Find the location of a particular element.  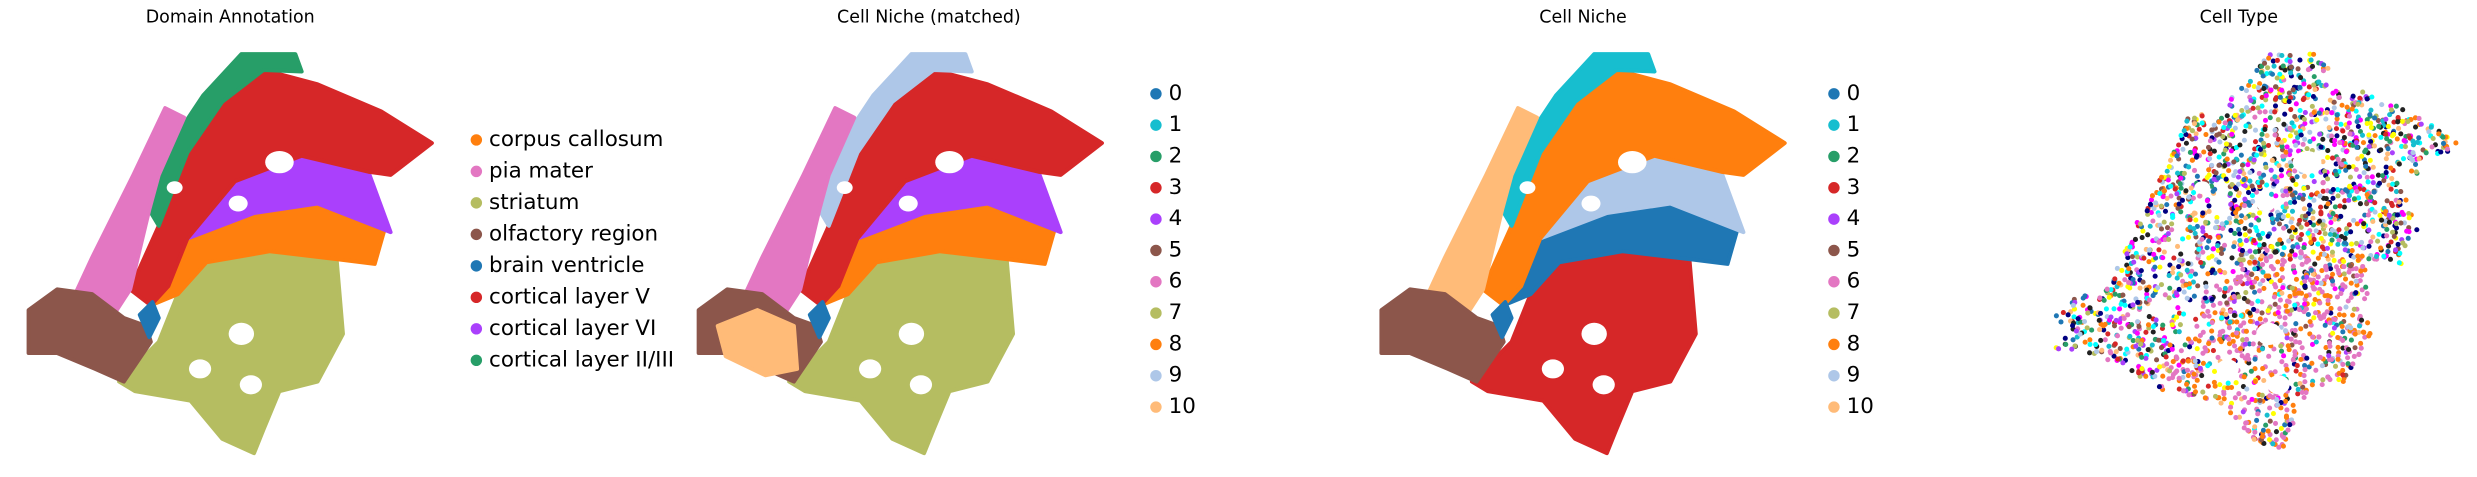

legend-label: cortical layer VI is located at coordinates (572, 328).